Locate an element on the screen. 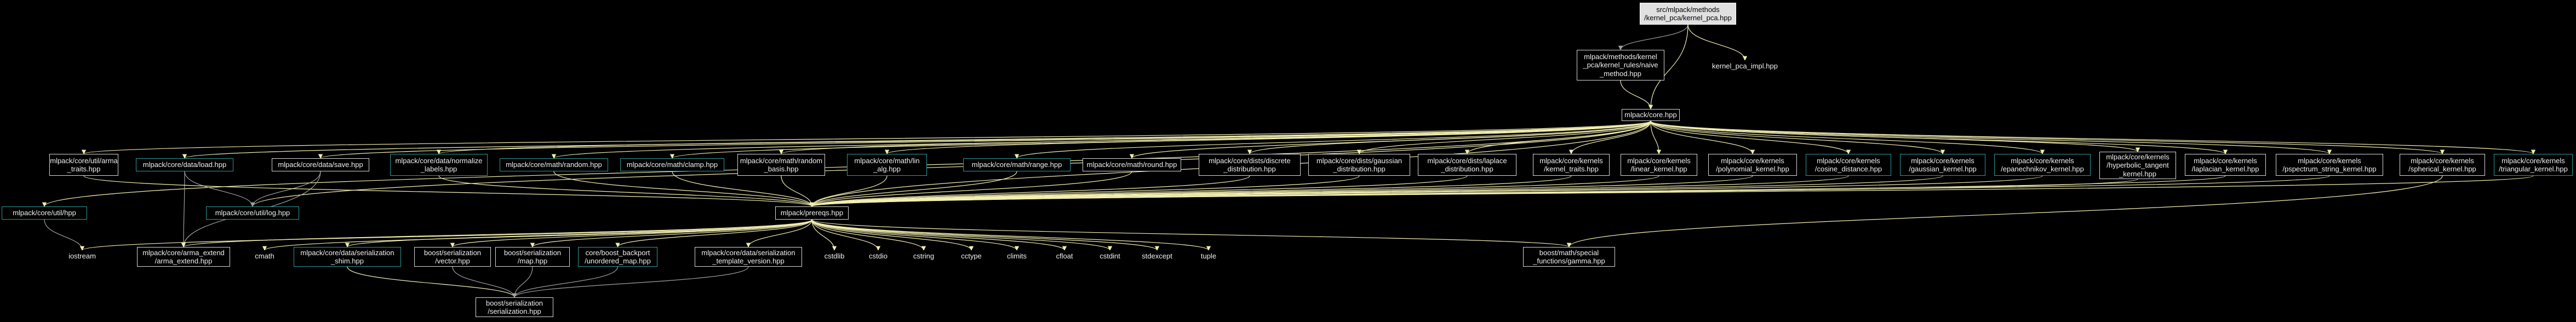 The image size is (2576, 322). edge-prereqs-to-cstdlib is located at coordinates (824, 235).